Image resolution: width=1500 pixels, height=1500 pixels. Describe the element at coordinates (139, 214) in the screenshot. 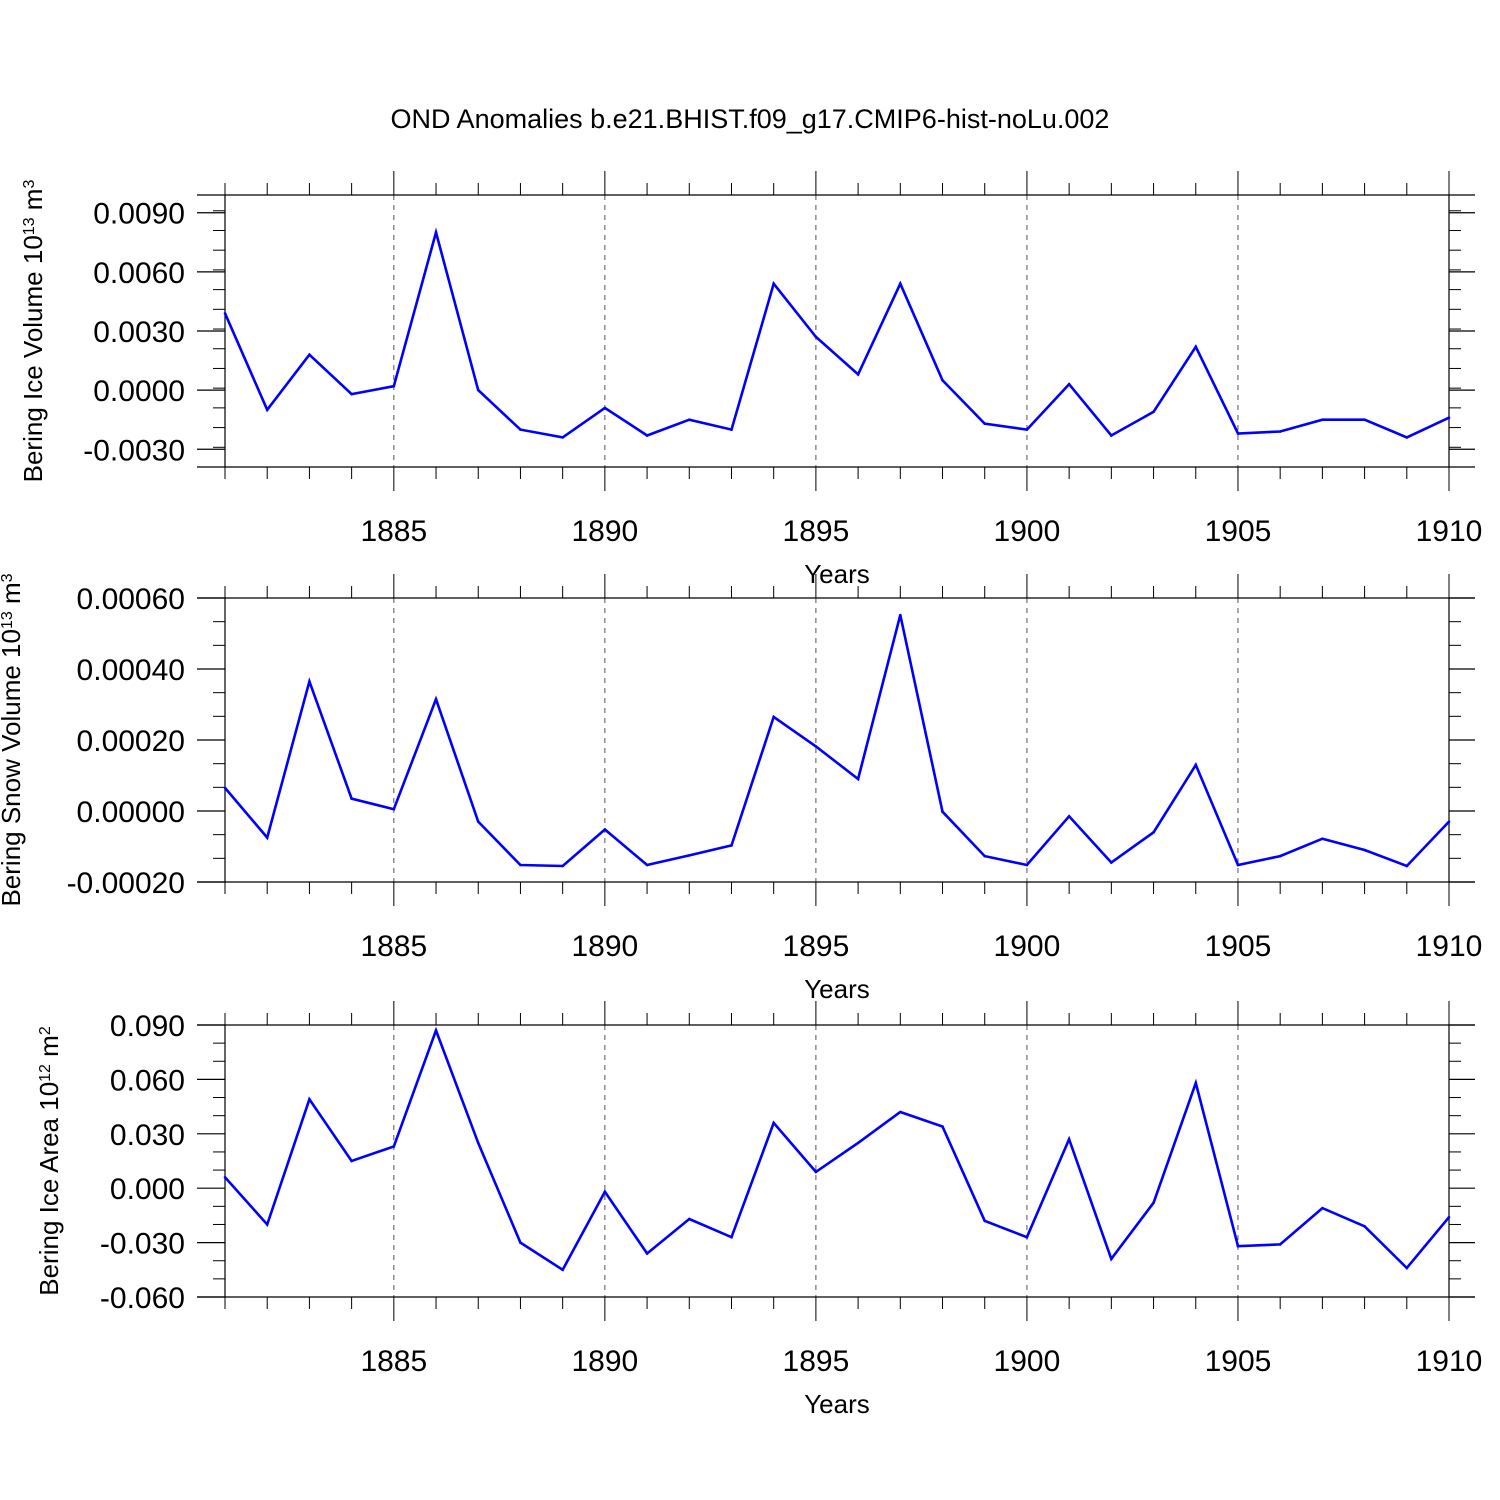

I see `y-tick-label: 0.0090` at that location.